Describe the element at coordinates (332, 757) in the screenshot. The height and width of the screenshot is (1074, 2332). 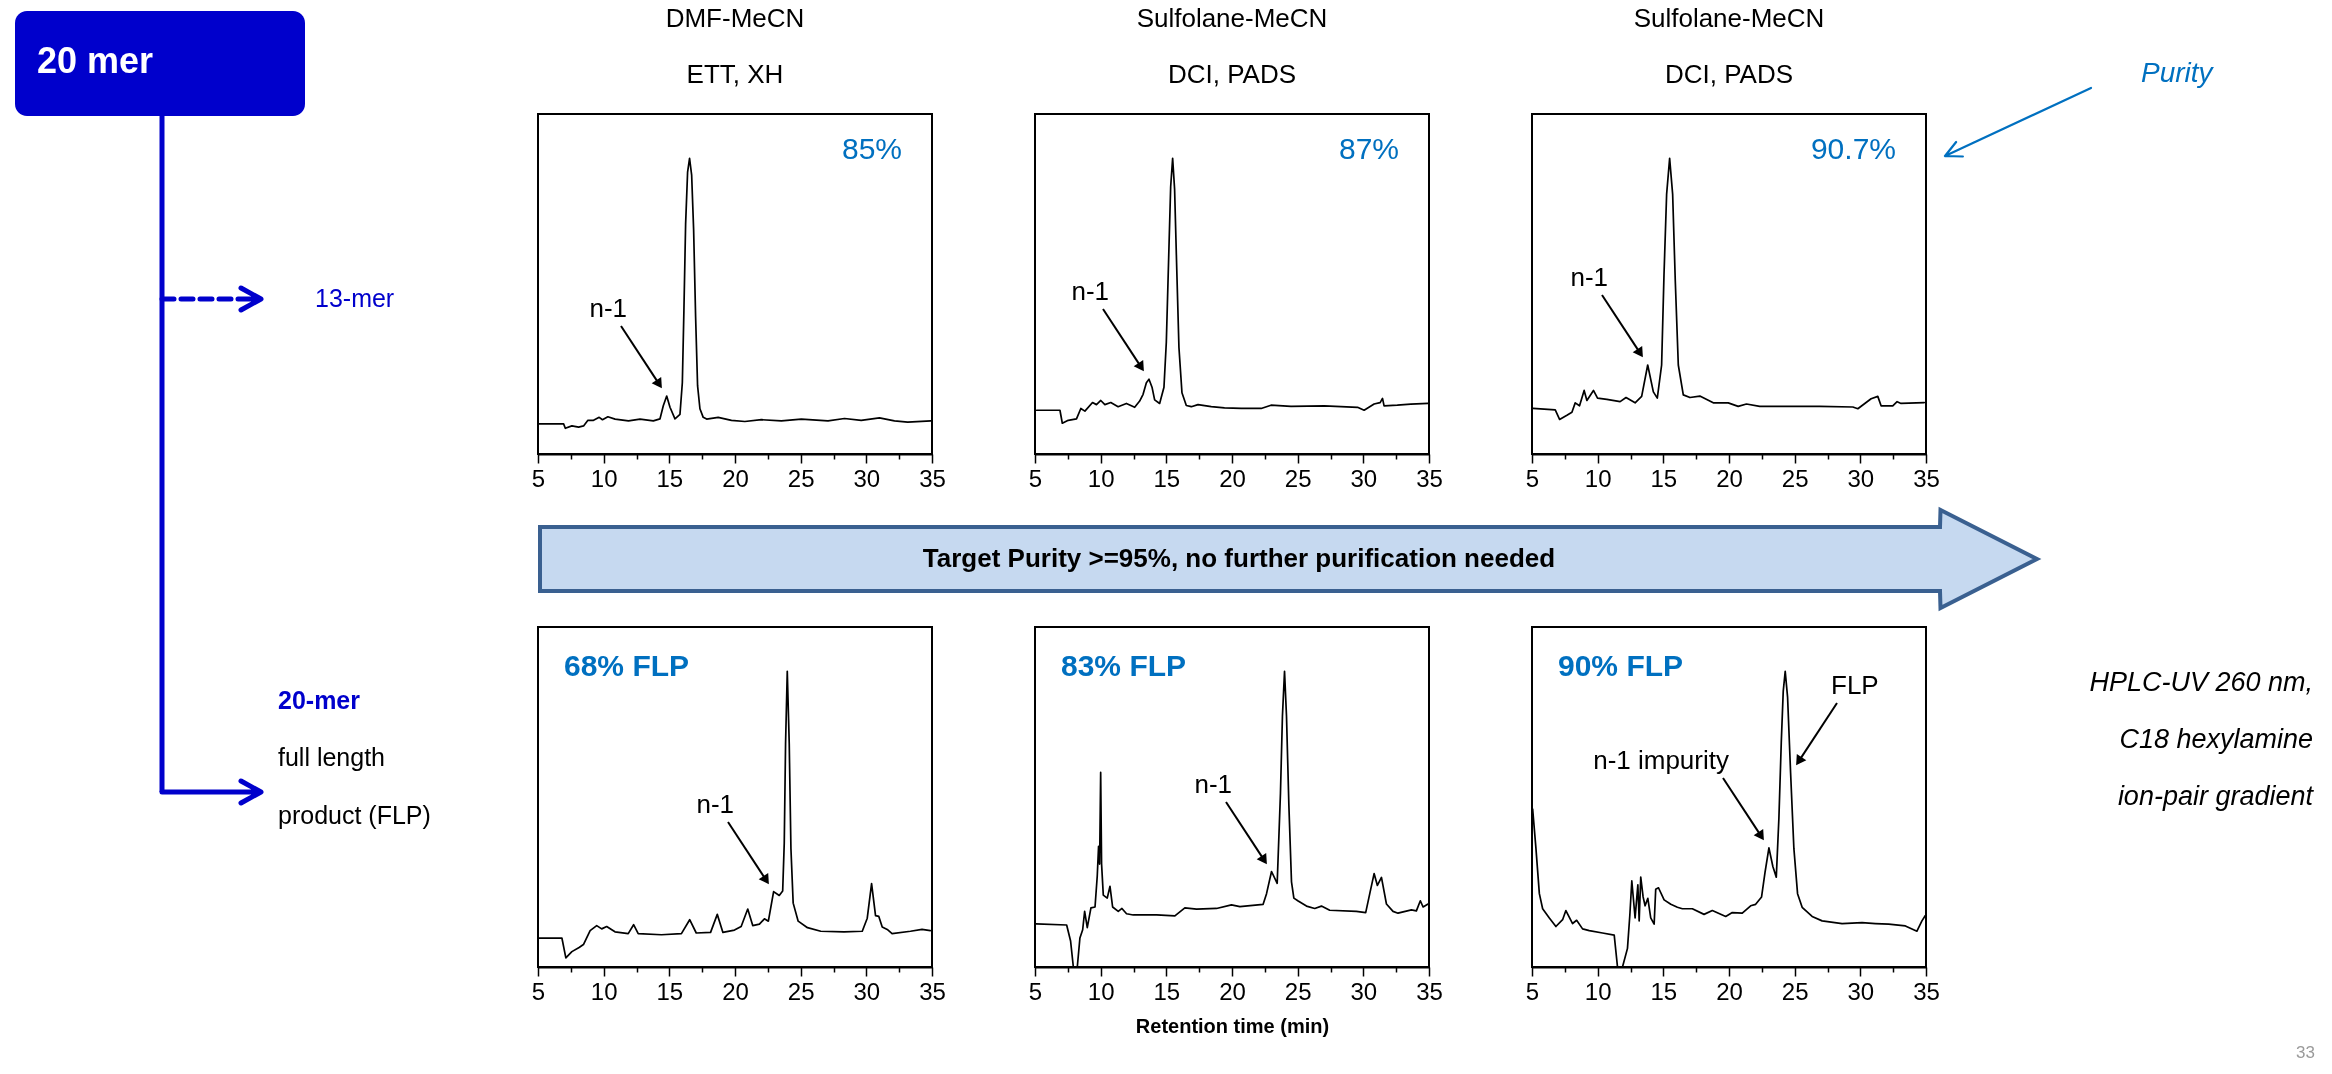
I see `text: full length` at that location.